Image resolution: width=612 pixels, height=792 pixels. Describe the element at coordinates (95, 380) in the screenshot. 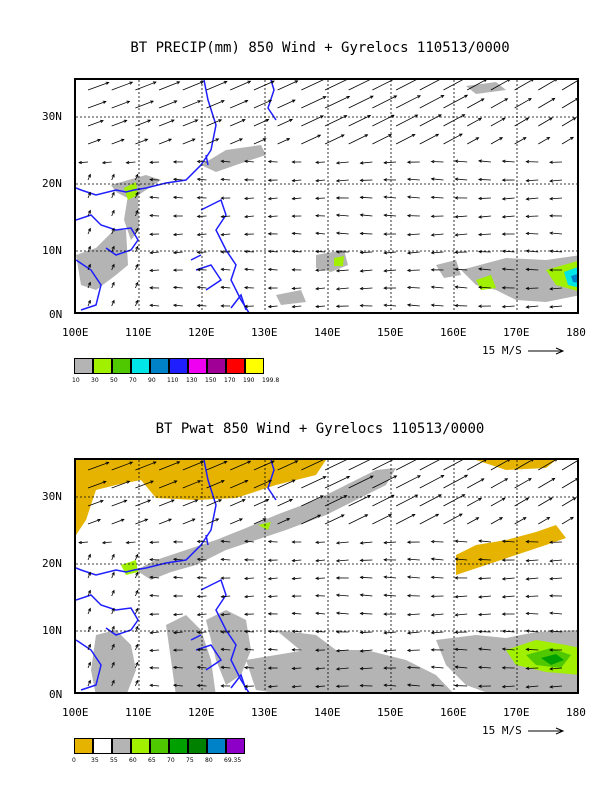

I see `legend-label: 30` at that location.